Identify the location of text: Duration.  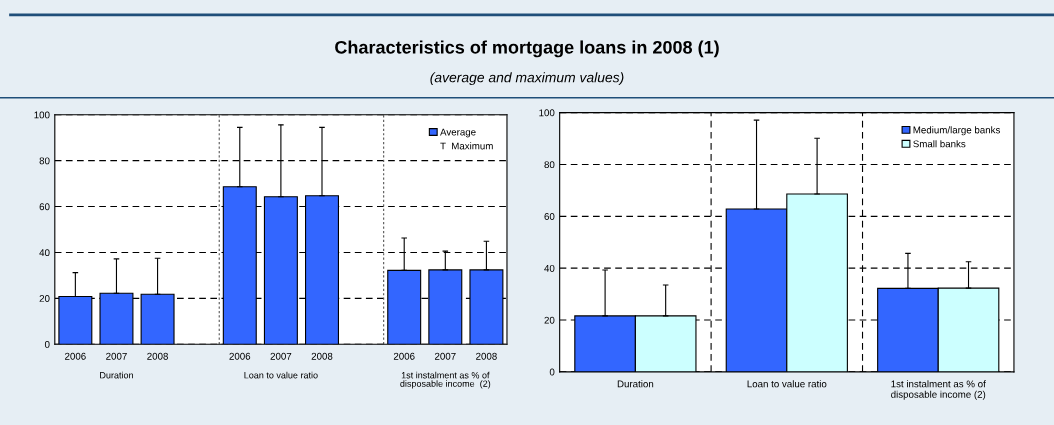
(116, 375).